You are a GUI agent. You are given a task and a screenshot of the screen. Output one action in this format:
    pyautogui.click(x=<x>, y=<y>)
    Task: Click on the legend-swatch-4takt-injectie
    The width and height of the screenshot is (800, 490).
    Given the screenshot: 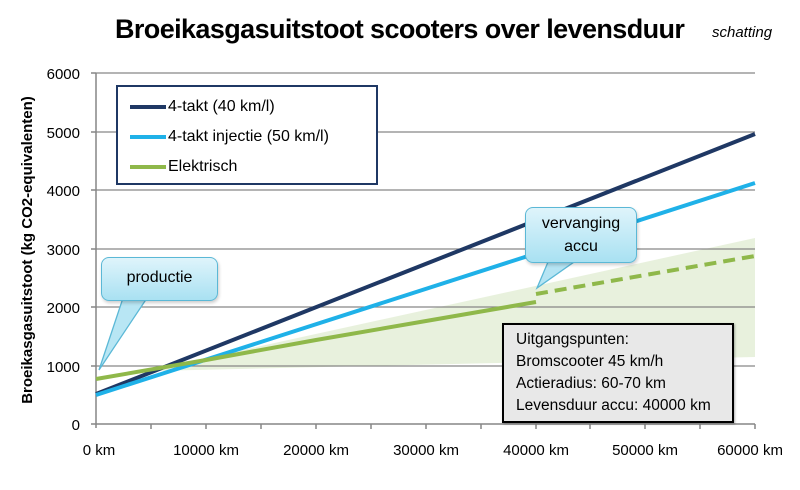 What is the action you would take?
    pyautogui.click(x=148, y=137)
    